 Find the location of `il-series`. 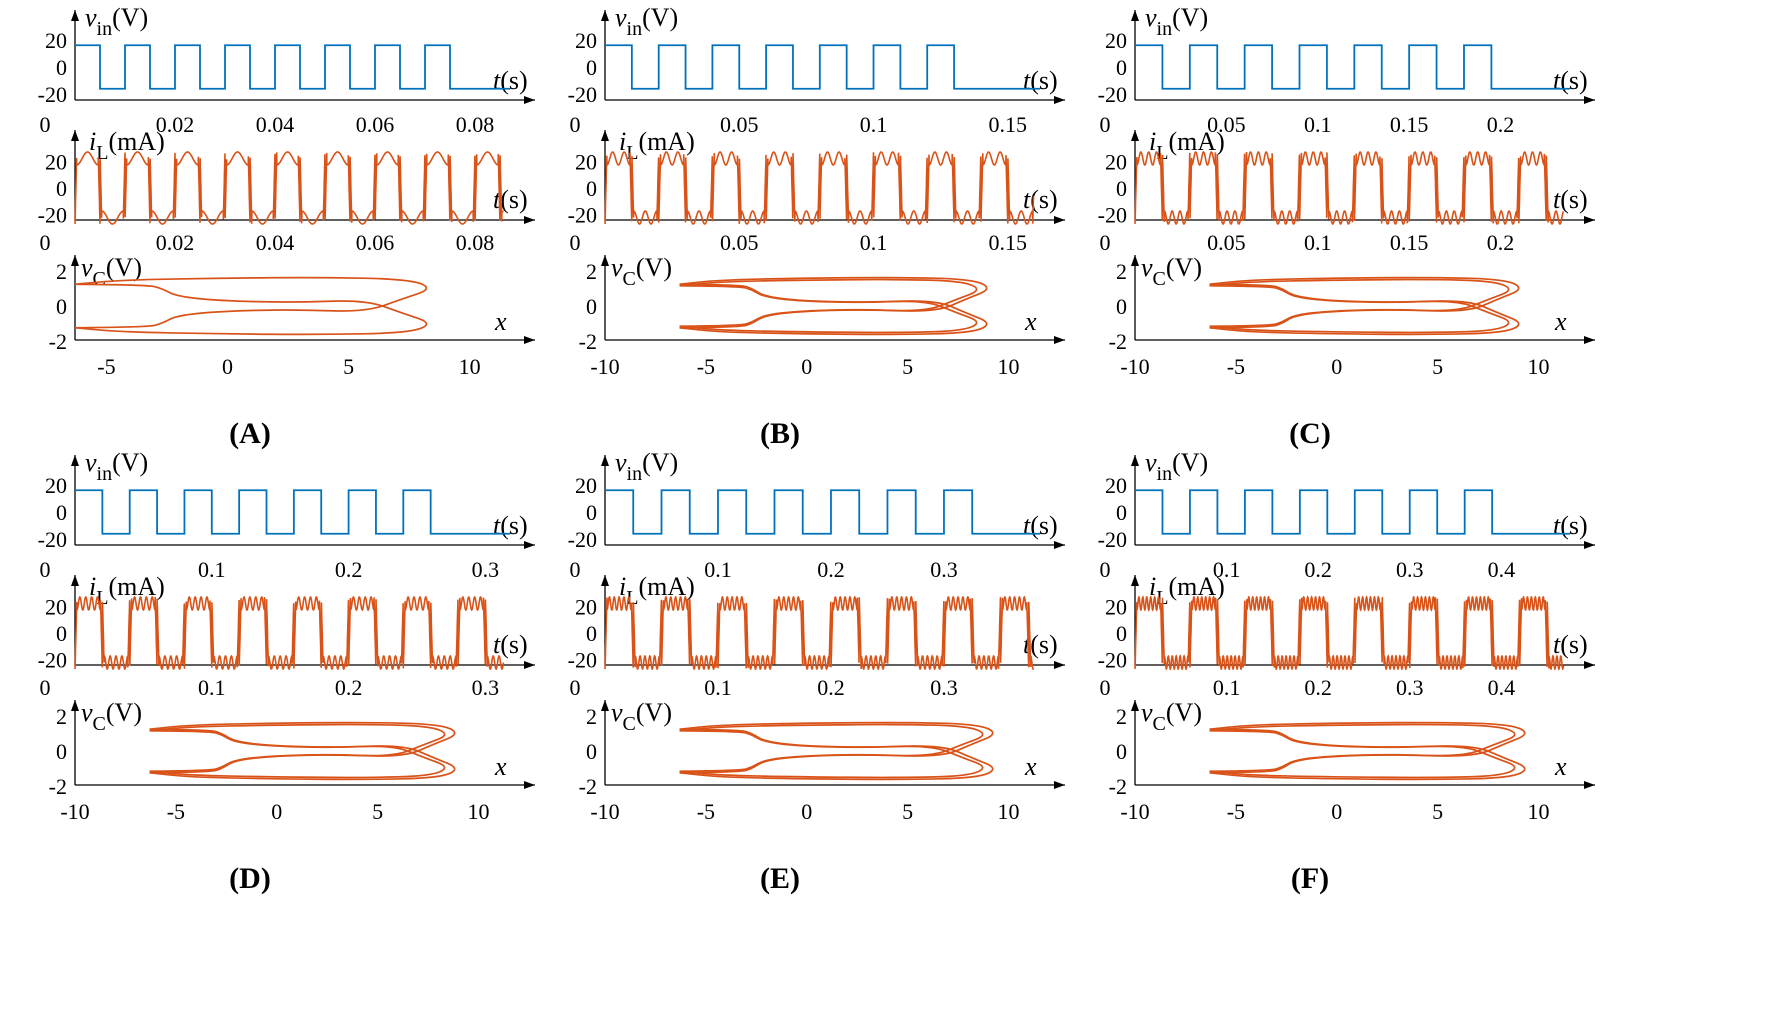

il-series is located at coordinates (289, 633).